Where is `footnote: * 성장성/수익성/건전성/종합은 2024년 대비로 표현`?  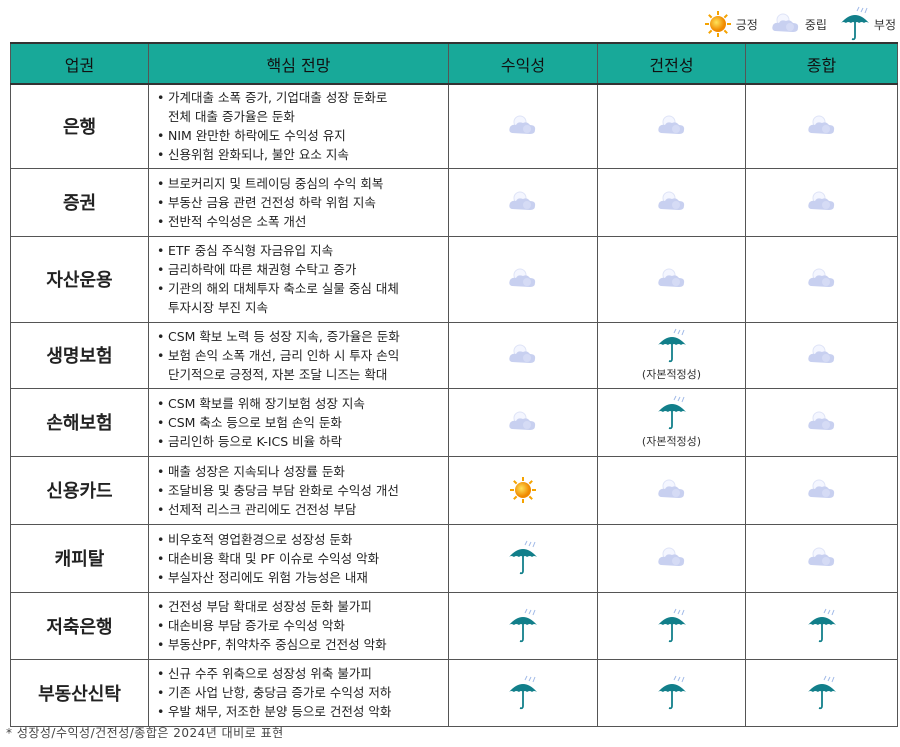
footnote: * 성장성/수익성/건전성/종합은 2024년 대비로 표현 is located at coordinates (145, 733).